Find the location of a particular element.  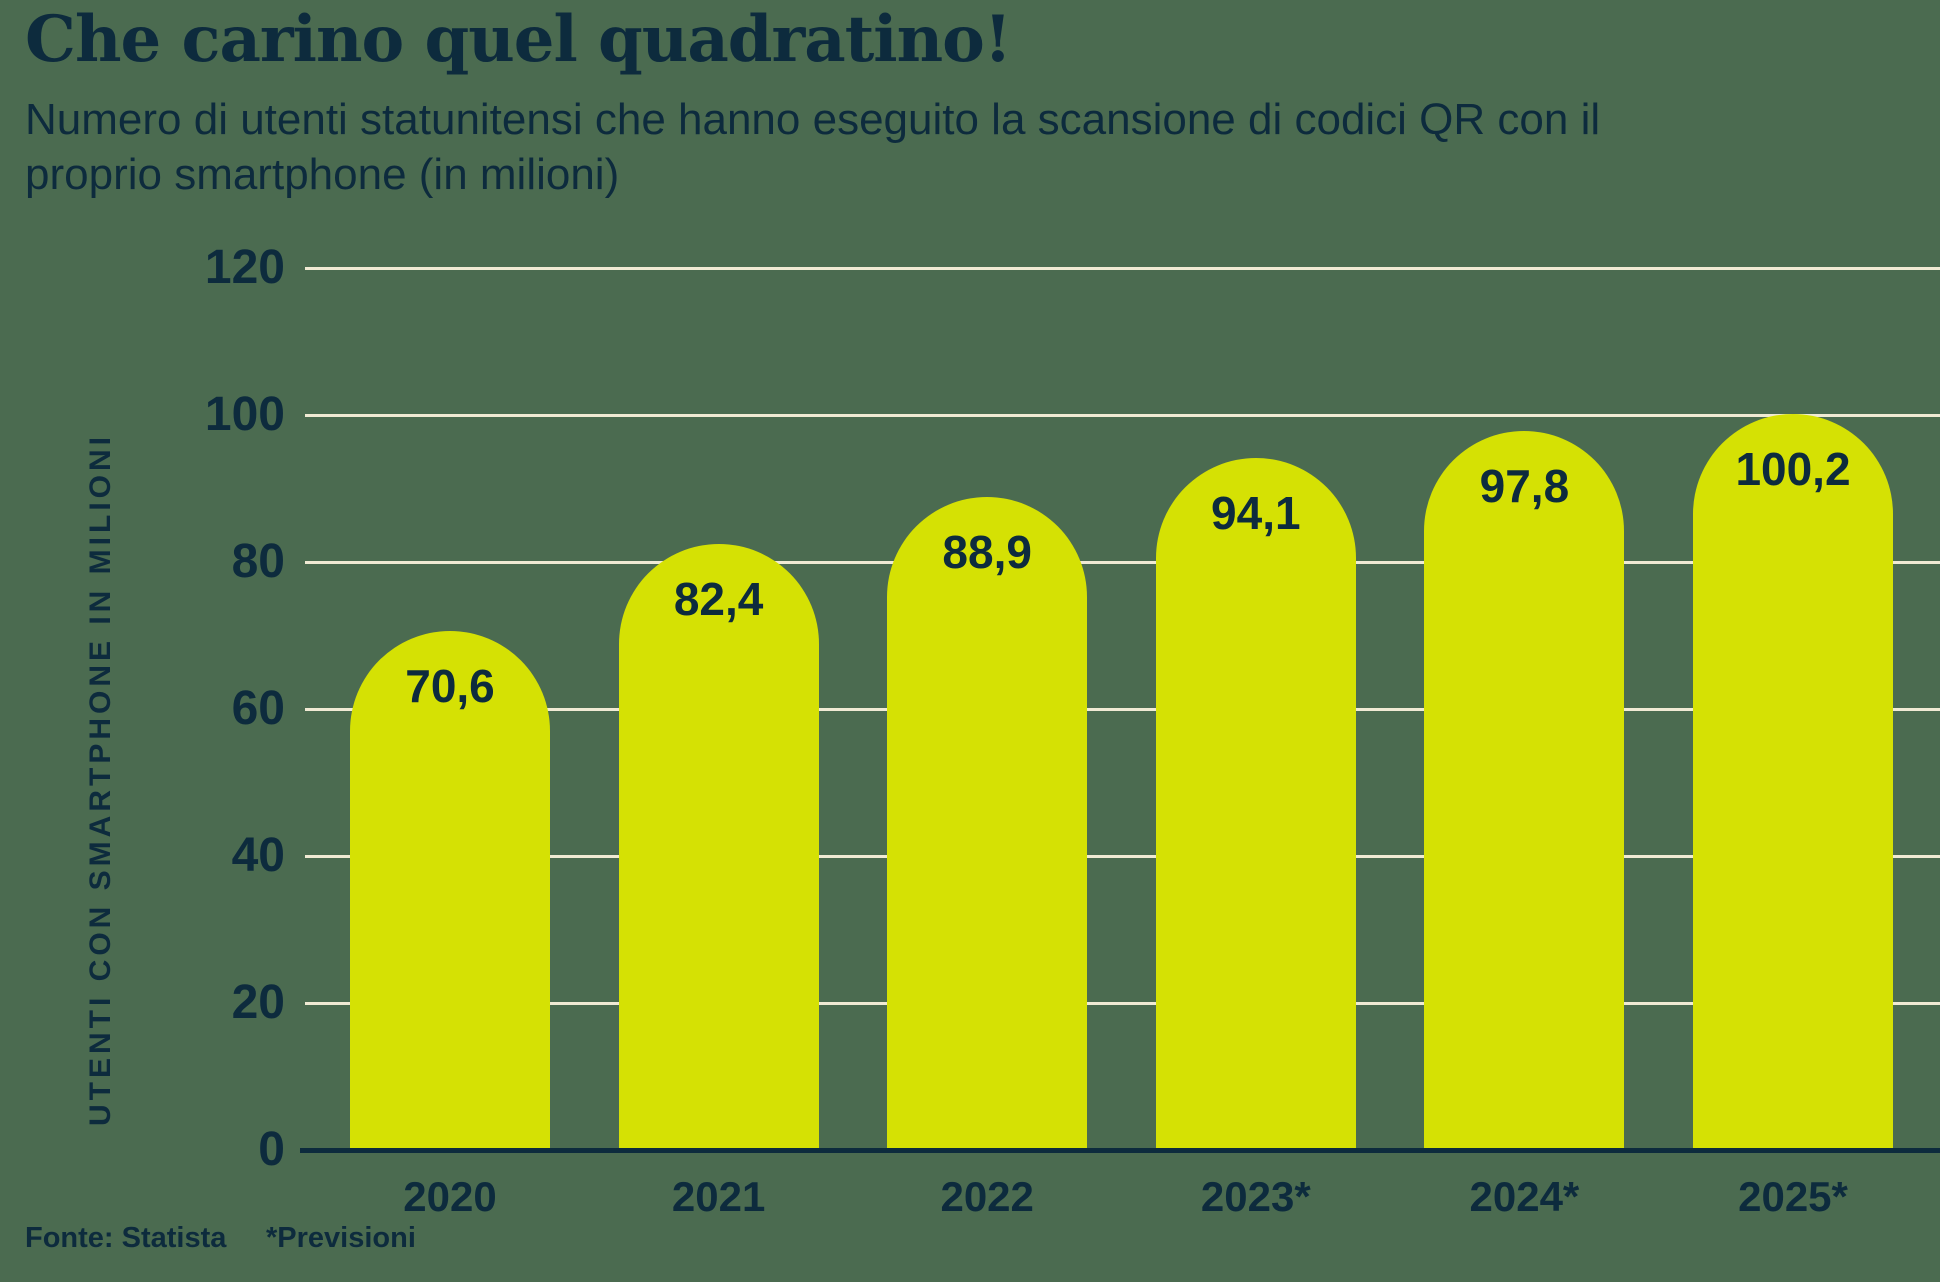

x-category-label: 2024* is located at coordinates (1524, 1196).